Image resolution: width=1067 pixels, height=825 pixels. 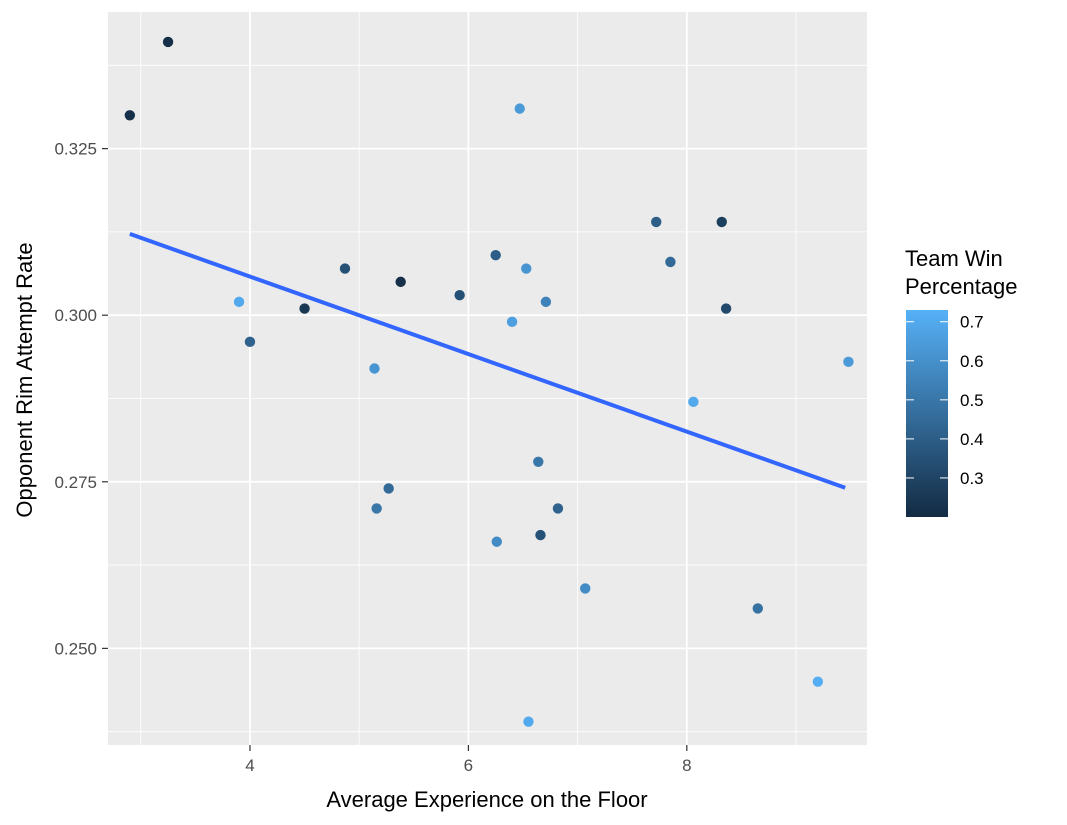 I want to click on y-tick-label: 0.300, so click(x=75, y=315).